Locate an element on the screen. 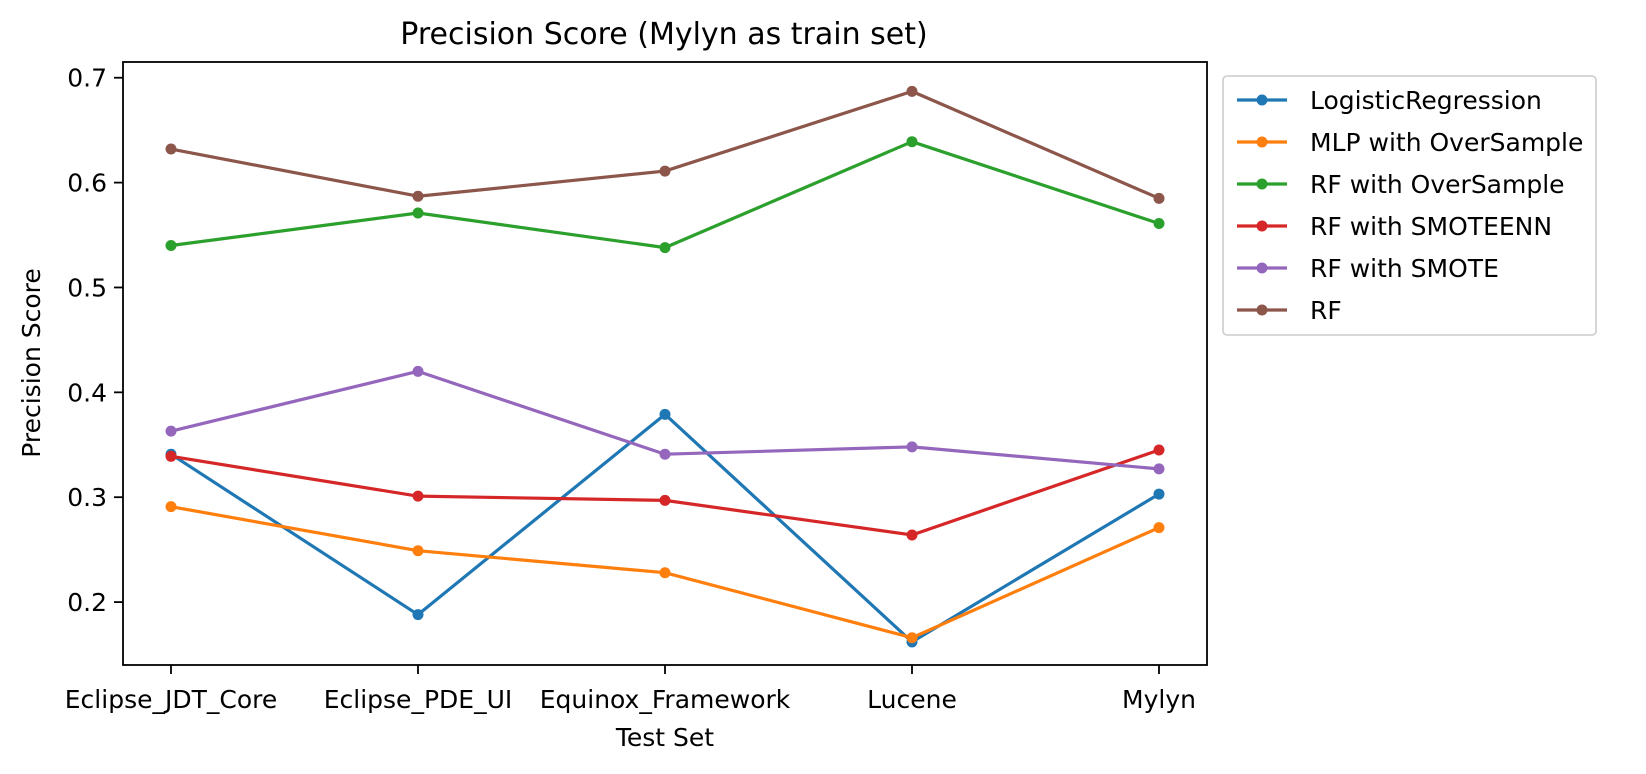  y-tick-label: 0.7 is located at coordinates (87, 78).